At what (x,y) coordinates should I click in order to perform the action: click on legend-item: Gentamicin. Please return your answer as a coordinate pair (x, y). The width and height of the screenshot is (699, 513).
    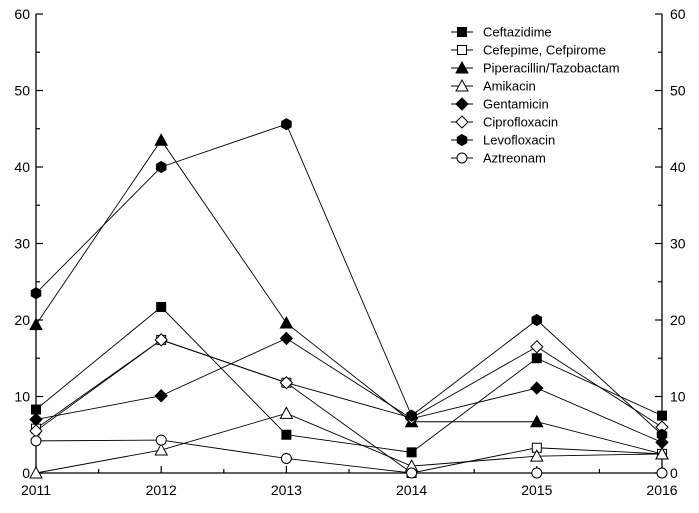
    Looking at the image, I should click on (500, 104).